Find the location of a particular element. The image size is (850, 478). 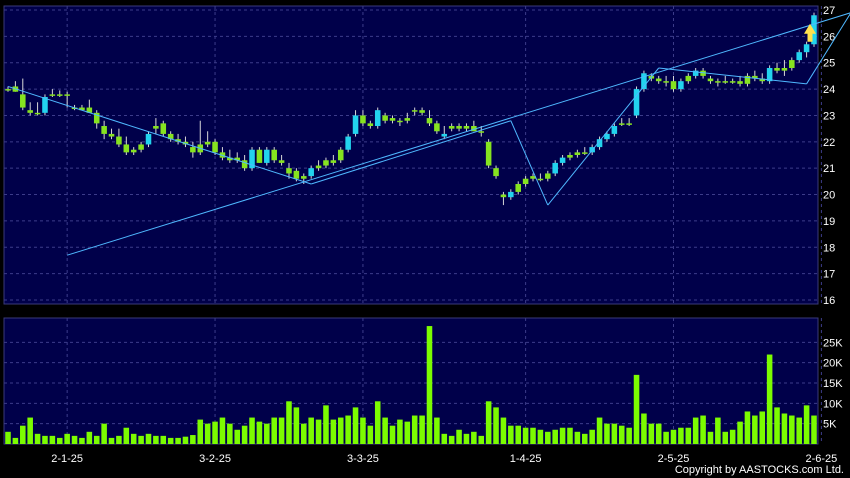

price-tick-label: 19 is located at coordinates (829, 222).